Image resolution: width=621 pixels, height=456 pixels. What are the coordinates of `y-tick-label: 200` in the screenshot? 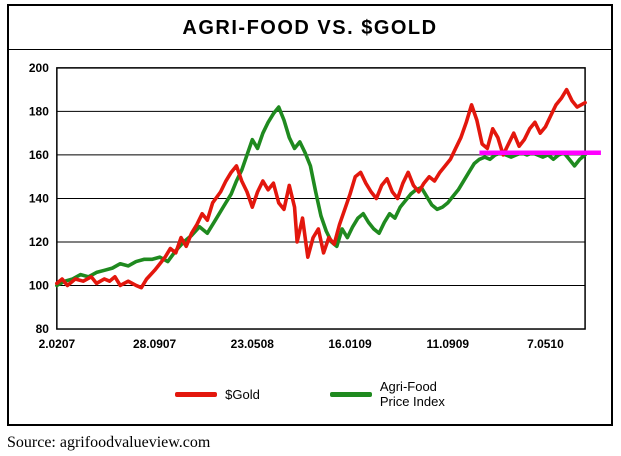 It's located at (39, 68).